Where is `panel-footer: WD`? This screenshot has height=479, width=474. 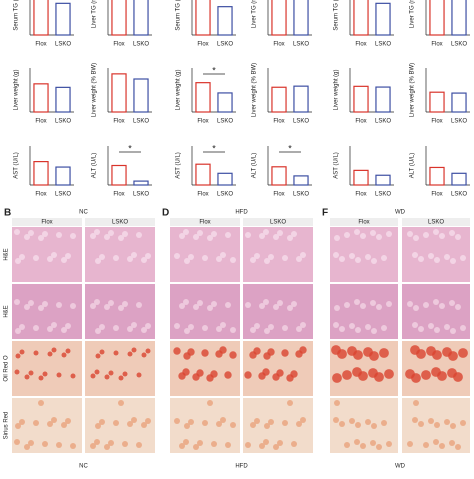
panel-footer: WD is located at coordinates (400, 467).